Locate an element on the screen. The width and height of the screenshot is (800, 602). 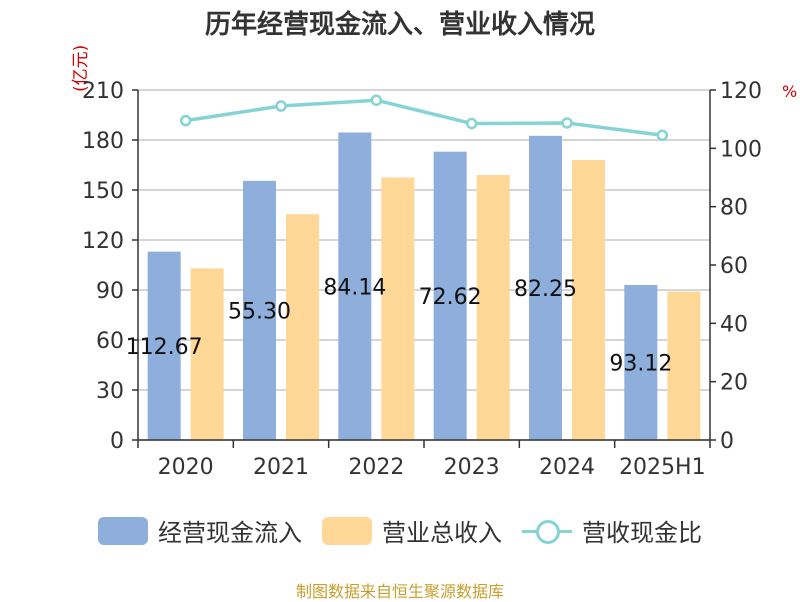
x-tick-label: 2025H1 is located at coordinates (662, 467).